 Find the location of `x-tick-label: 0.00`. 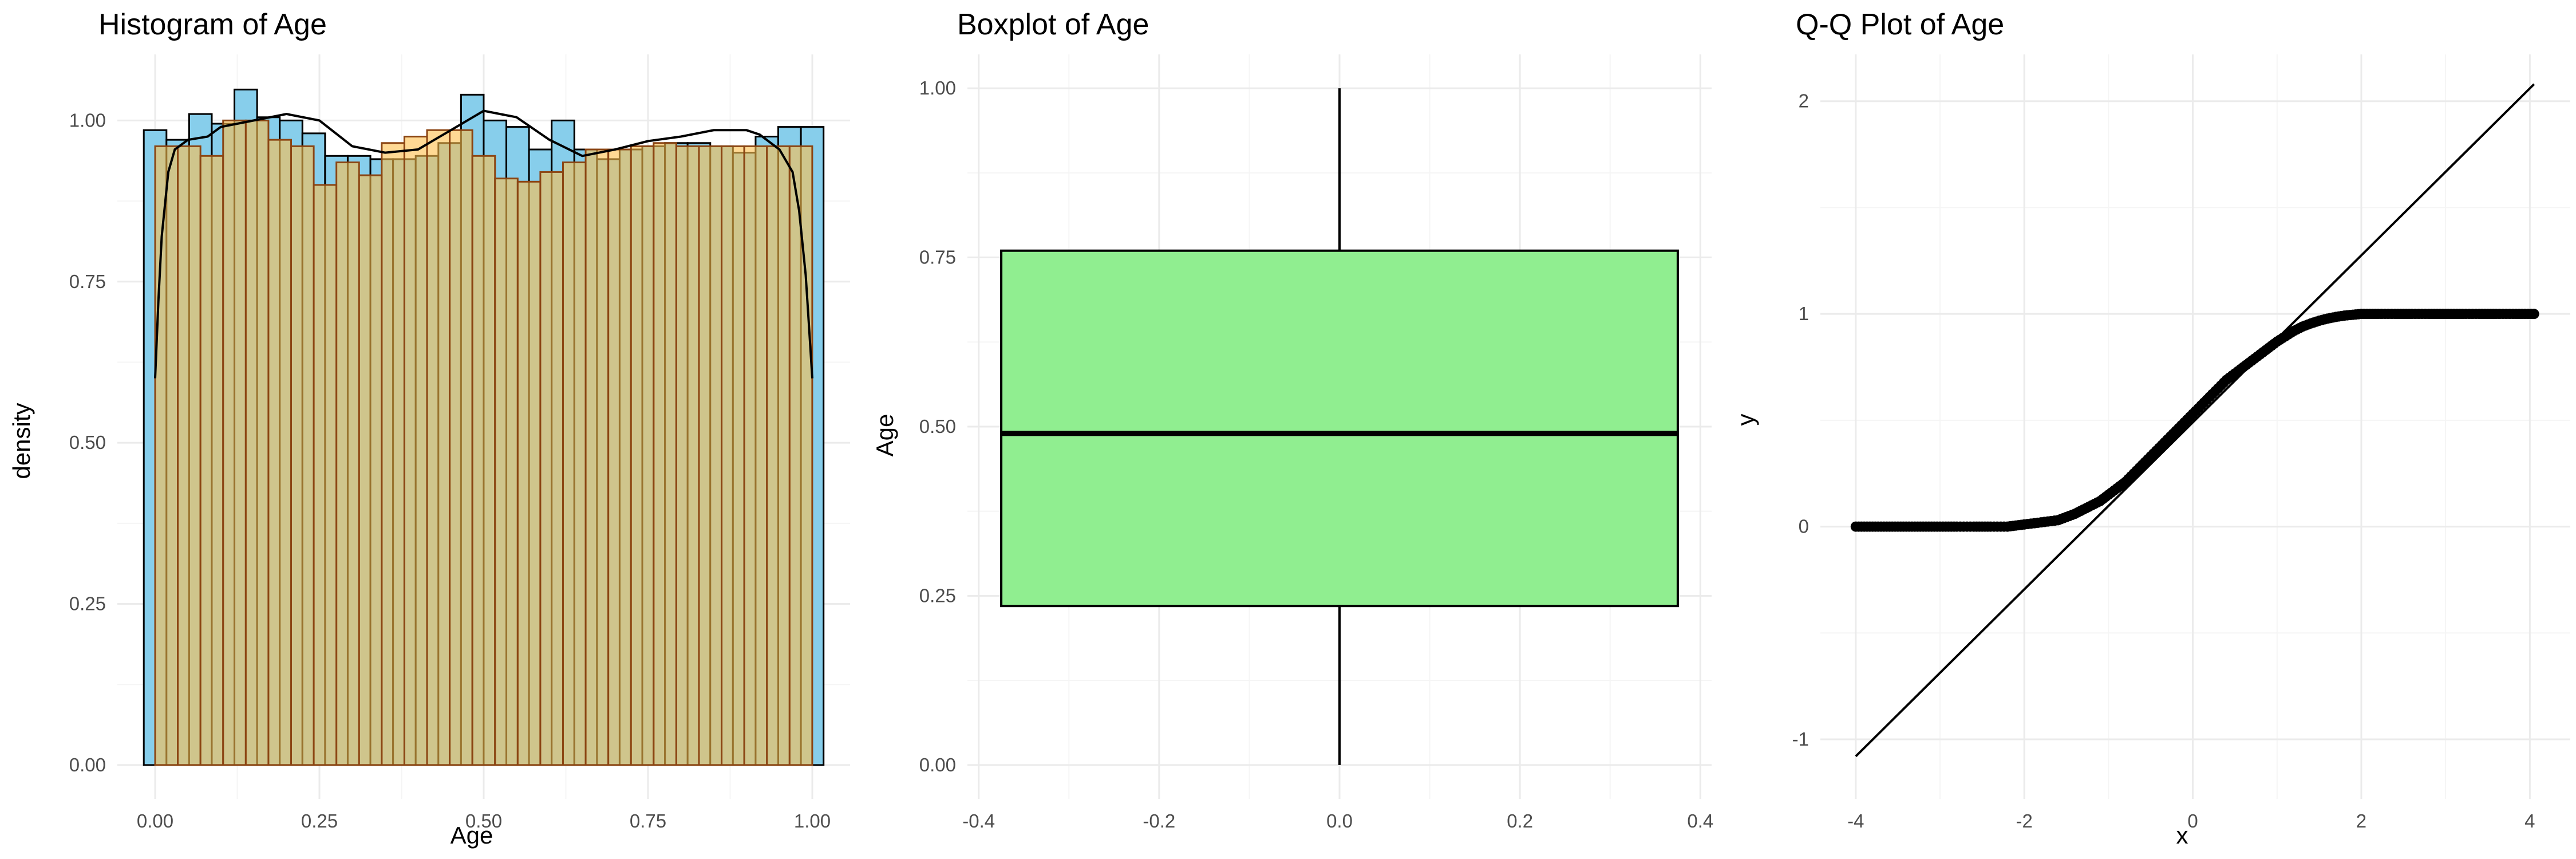

x-tick-label: 0.00 is located at coordinates (155, 821).